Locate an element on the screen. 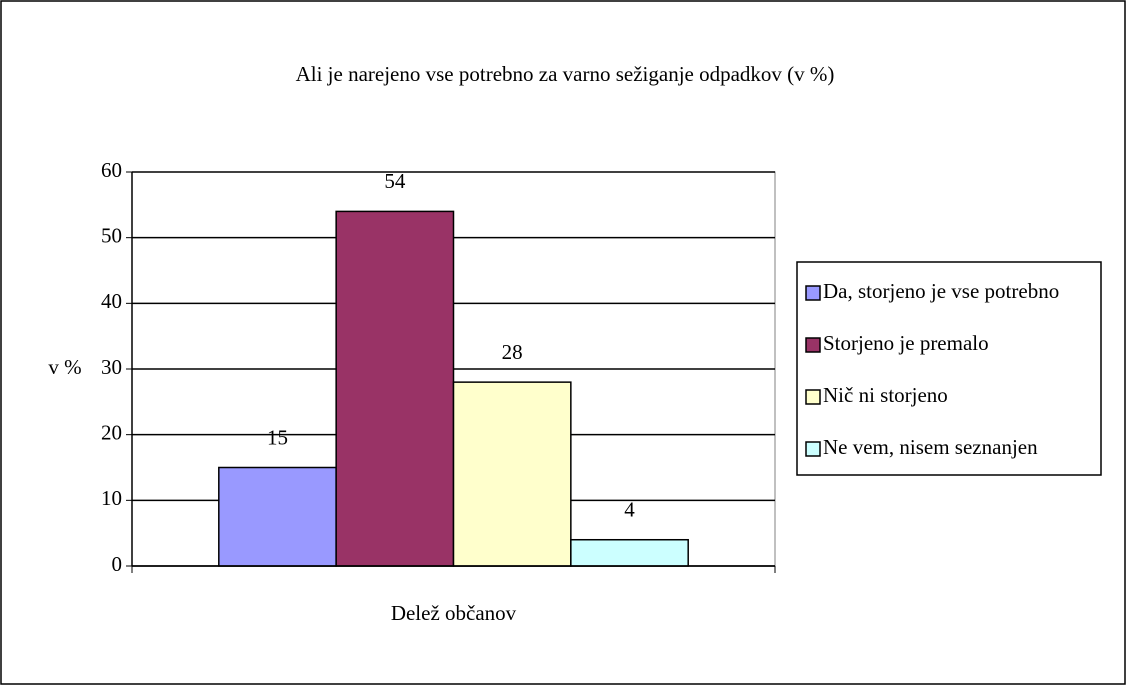 This screenshot has width=1127, height=686. x-tick-label: Delež občanov is located at coordinates (454, 613).